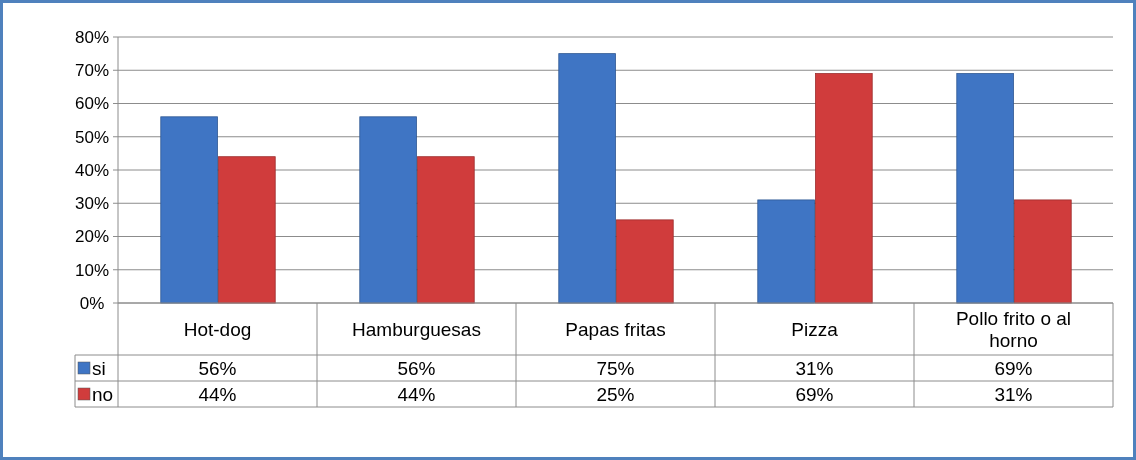 The height and width of the screenshot is (460, 1136). Describe the element at coordinates (103, 394) in the screenshot. I see `legend-label: no` at that location.